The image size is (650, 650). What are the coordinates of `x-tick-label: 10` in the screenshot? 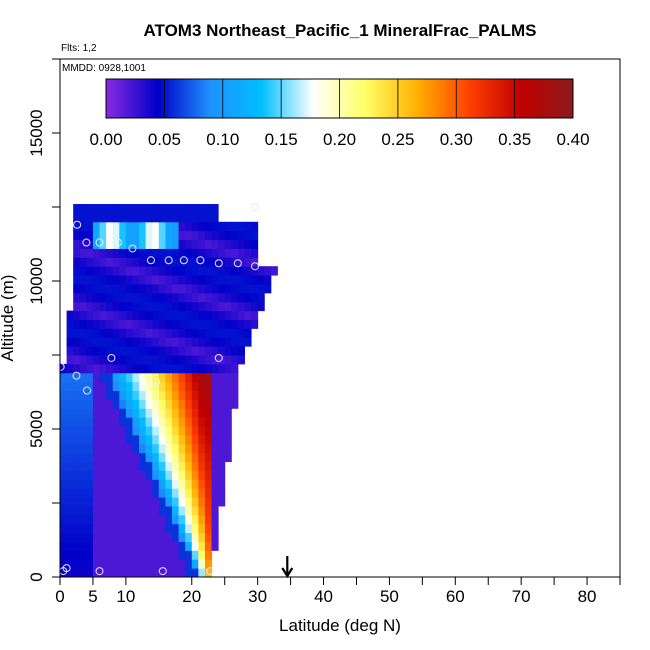 It's located at (125, 596).